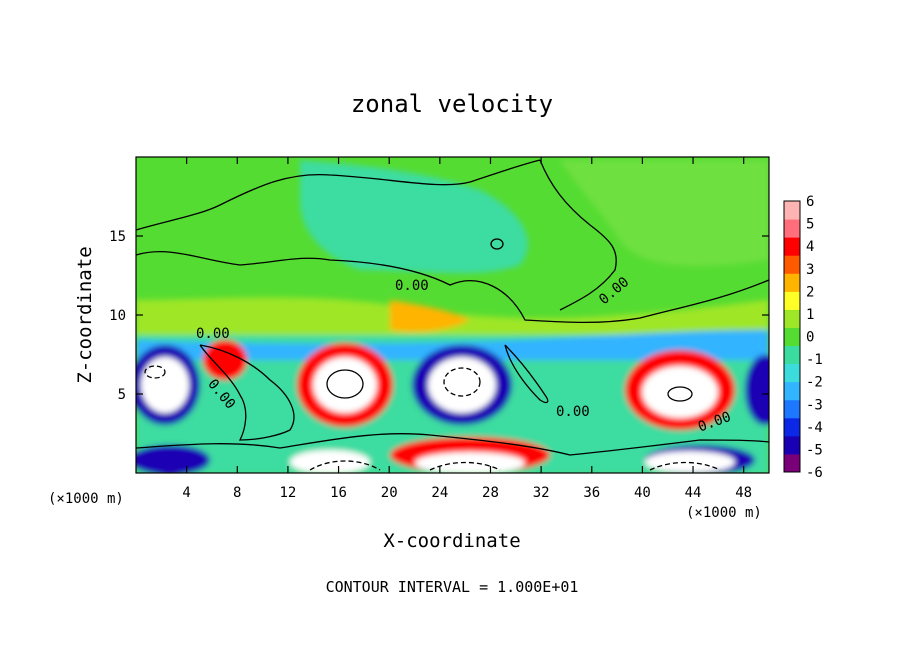 This screenshot has width=904, height=654. Describe the element at coordinates (515, 465) in the screenshot. I see `contour-bottom-dashed` at that location.